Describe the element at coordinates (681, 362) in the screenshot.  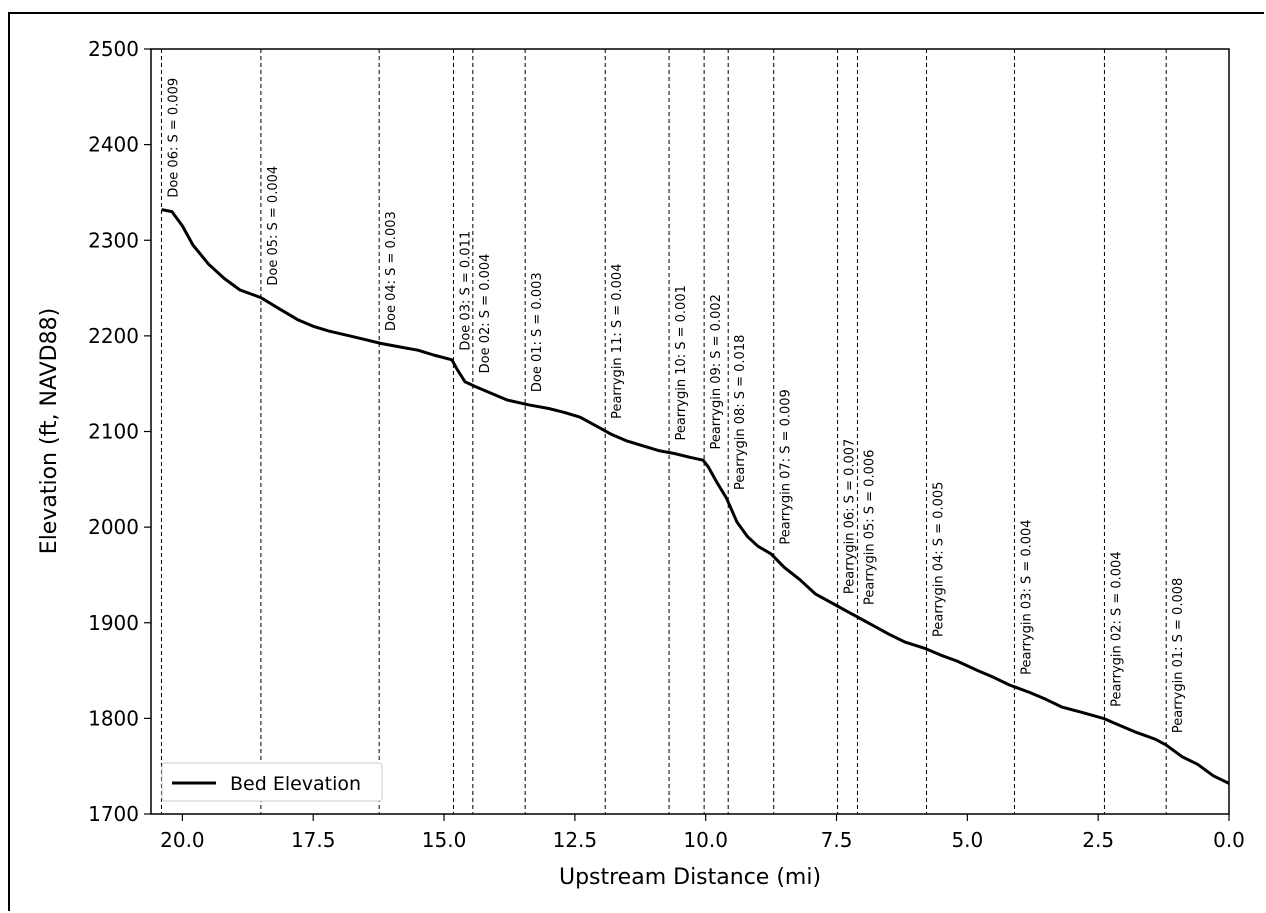
I see `reach-label: Pearrygin 10: S = 0.001` at that location.